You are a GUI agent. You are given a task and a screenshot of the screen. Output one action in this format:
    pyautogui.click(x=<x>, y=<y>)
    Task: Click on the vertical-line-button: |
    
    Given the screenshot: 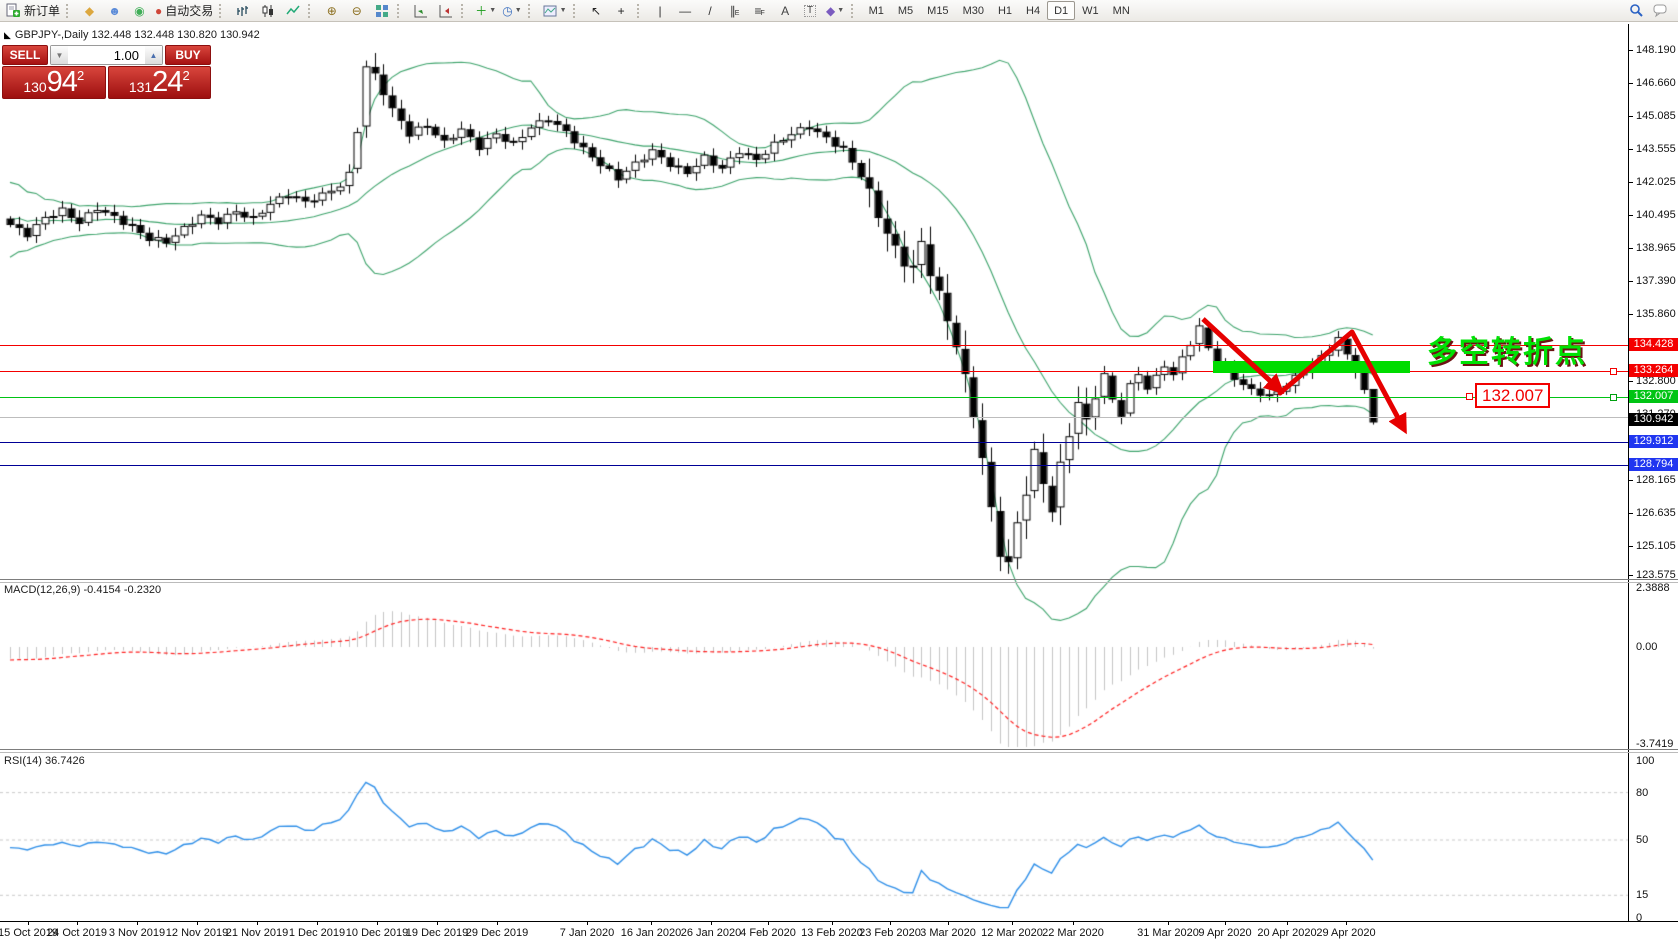 What is the action you would take?
    pyautogui.click(x=660, y=10)
    